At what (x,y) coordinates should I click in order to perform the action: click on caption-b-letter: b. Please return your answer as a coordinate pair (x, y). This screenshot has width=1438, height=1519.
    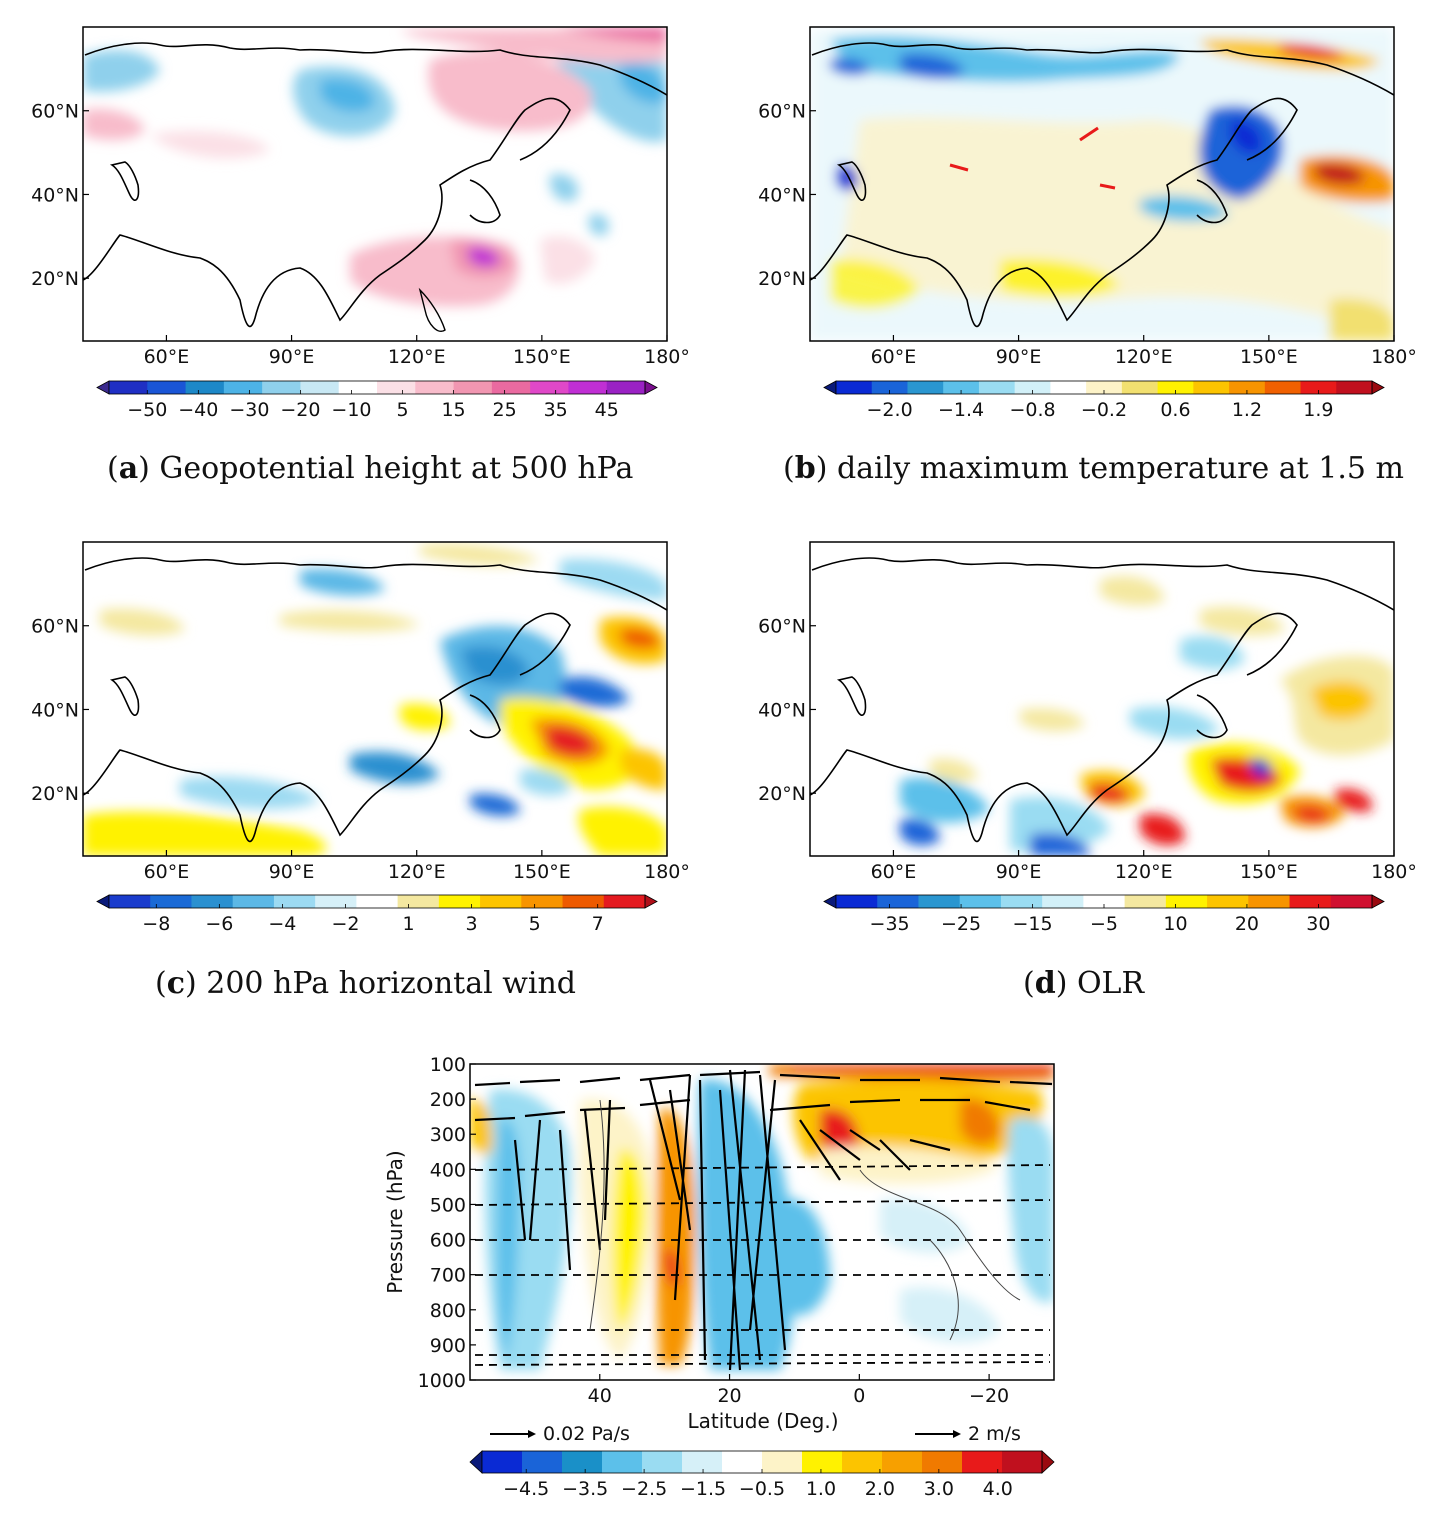
    Looking at the image, I should click on (805, 468).